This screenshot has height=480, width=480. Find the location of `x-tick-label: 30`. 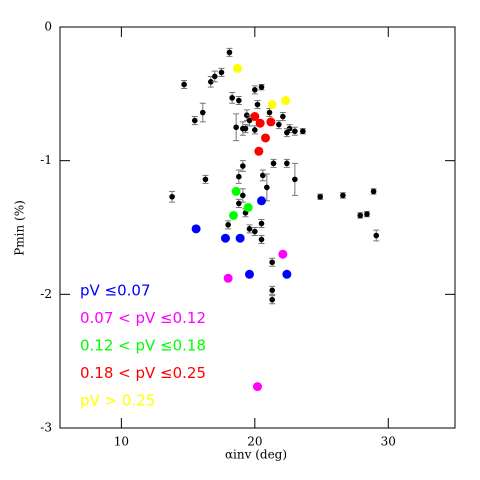

x-tick-label: 30 is located at coordinates (388, 442).